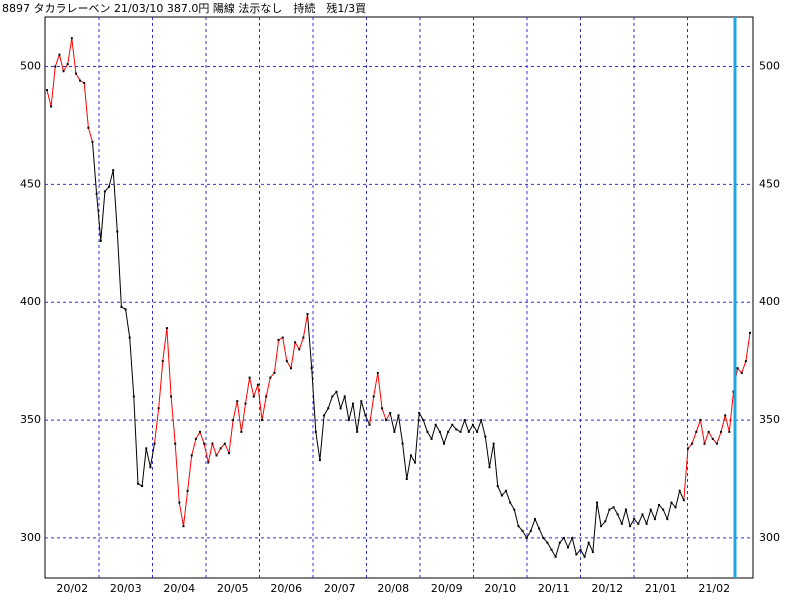  I want to click on x-tick-label: 20/11, so click(554, 588).